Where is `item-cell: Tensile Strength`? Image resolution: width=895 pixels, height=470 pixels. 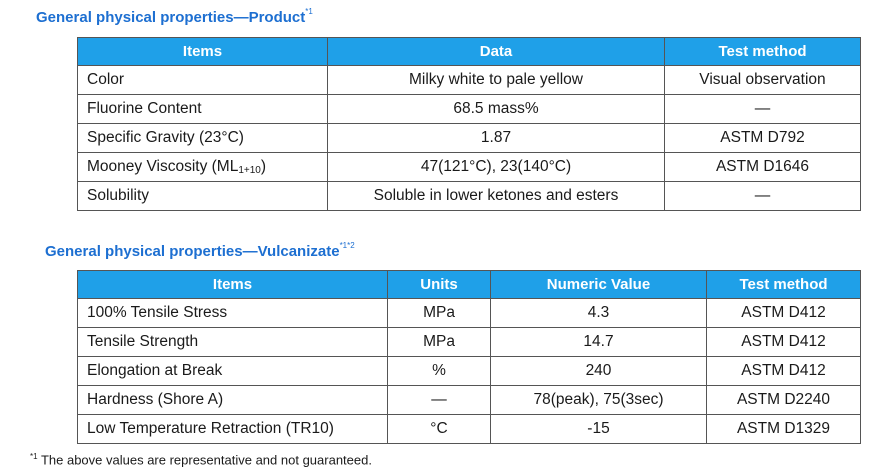 item-cell: Tensile Strength is located at coordinates (232, 342).